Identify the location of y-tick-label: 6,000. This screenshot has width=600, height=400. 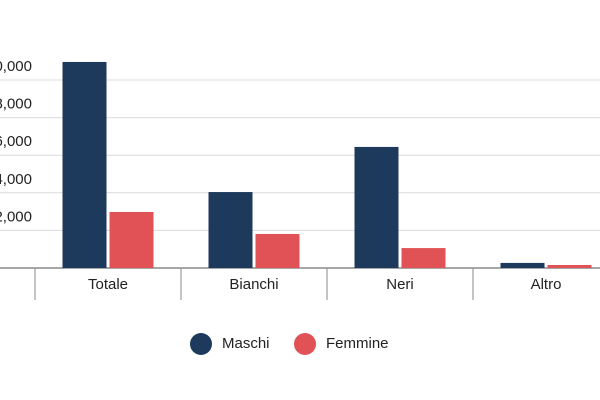
(16, 141).